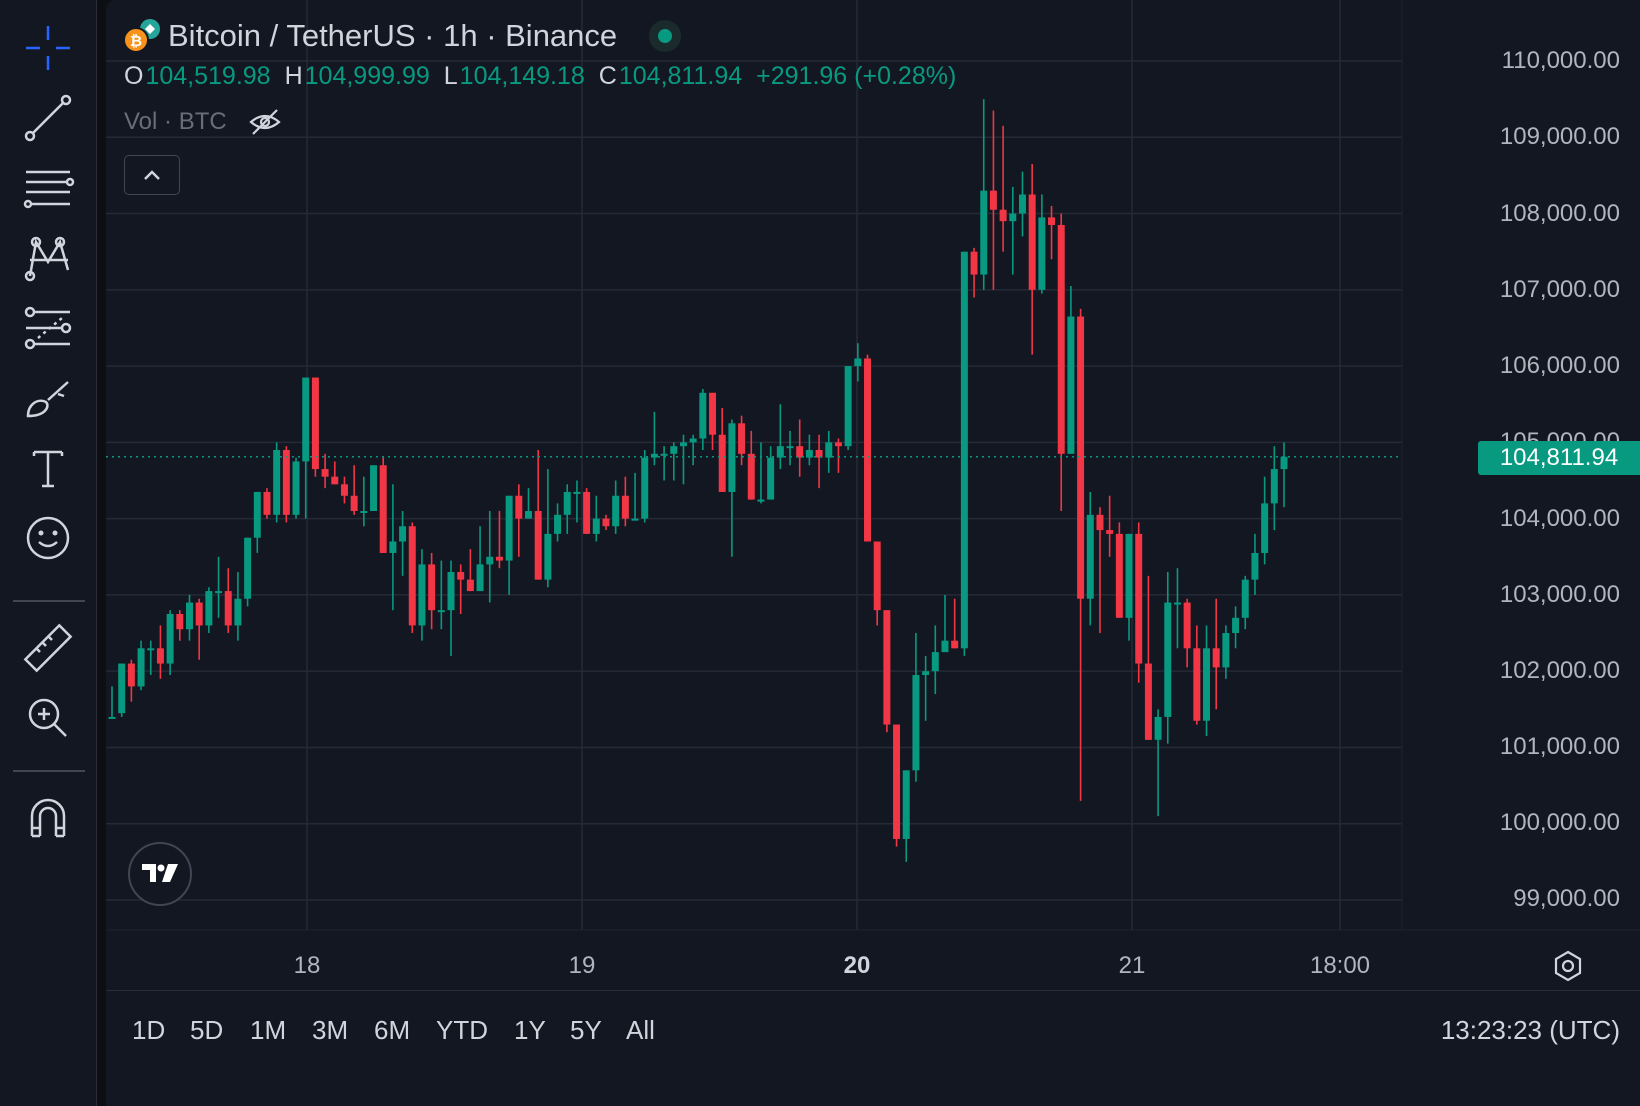 The image size is (1640, 1106). I want to click on settings-icon, so click(1568, 966).